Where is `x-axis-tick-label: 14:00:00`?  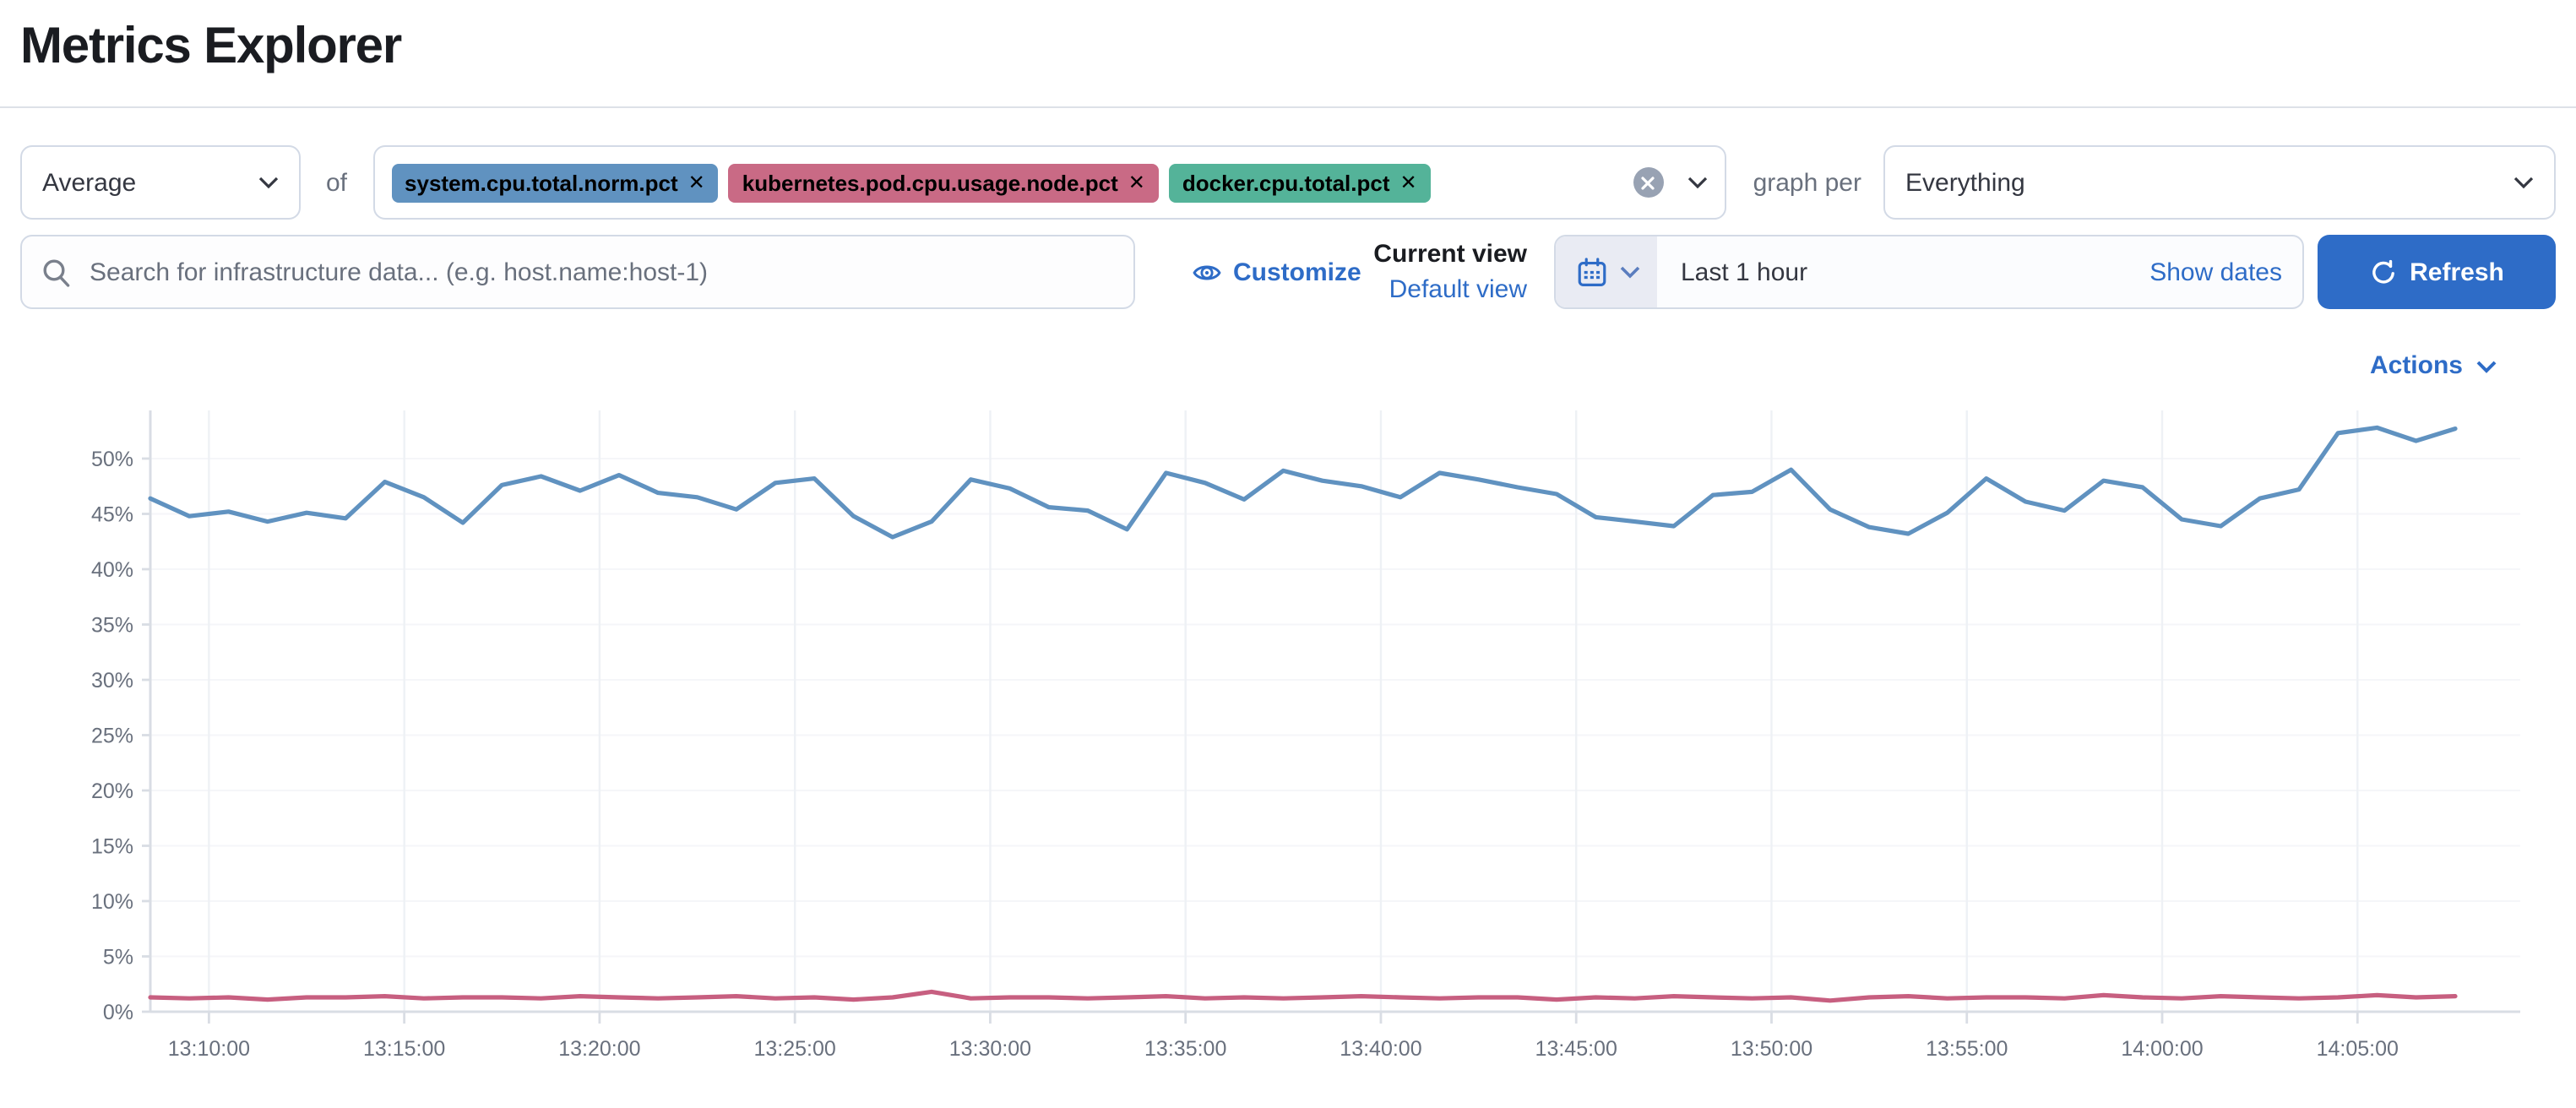
x-axis-tick-label: 14:00:00 is located at coordinates (2162, 1049).